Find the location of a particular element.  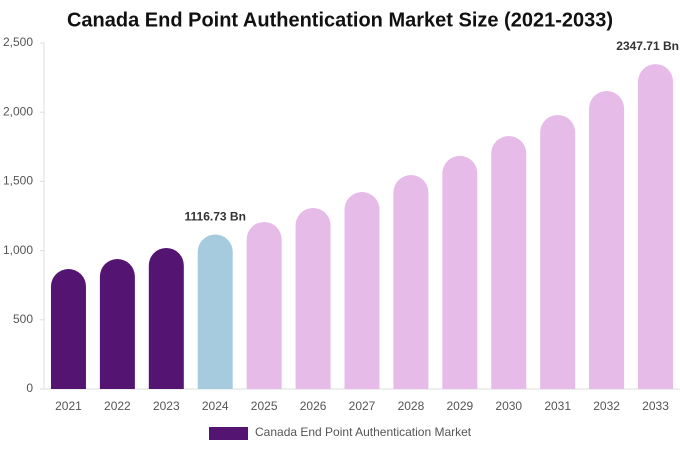

data-label: 2347.71 Bn is located at coordinates (647, 46).